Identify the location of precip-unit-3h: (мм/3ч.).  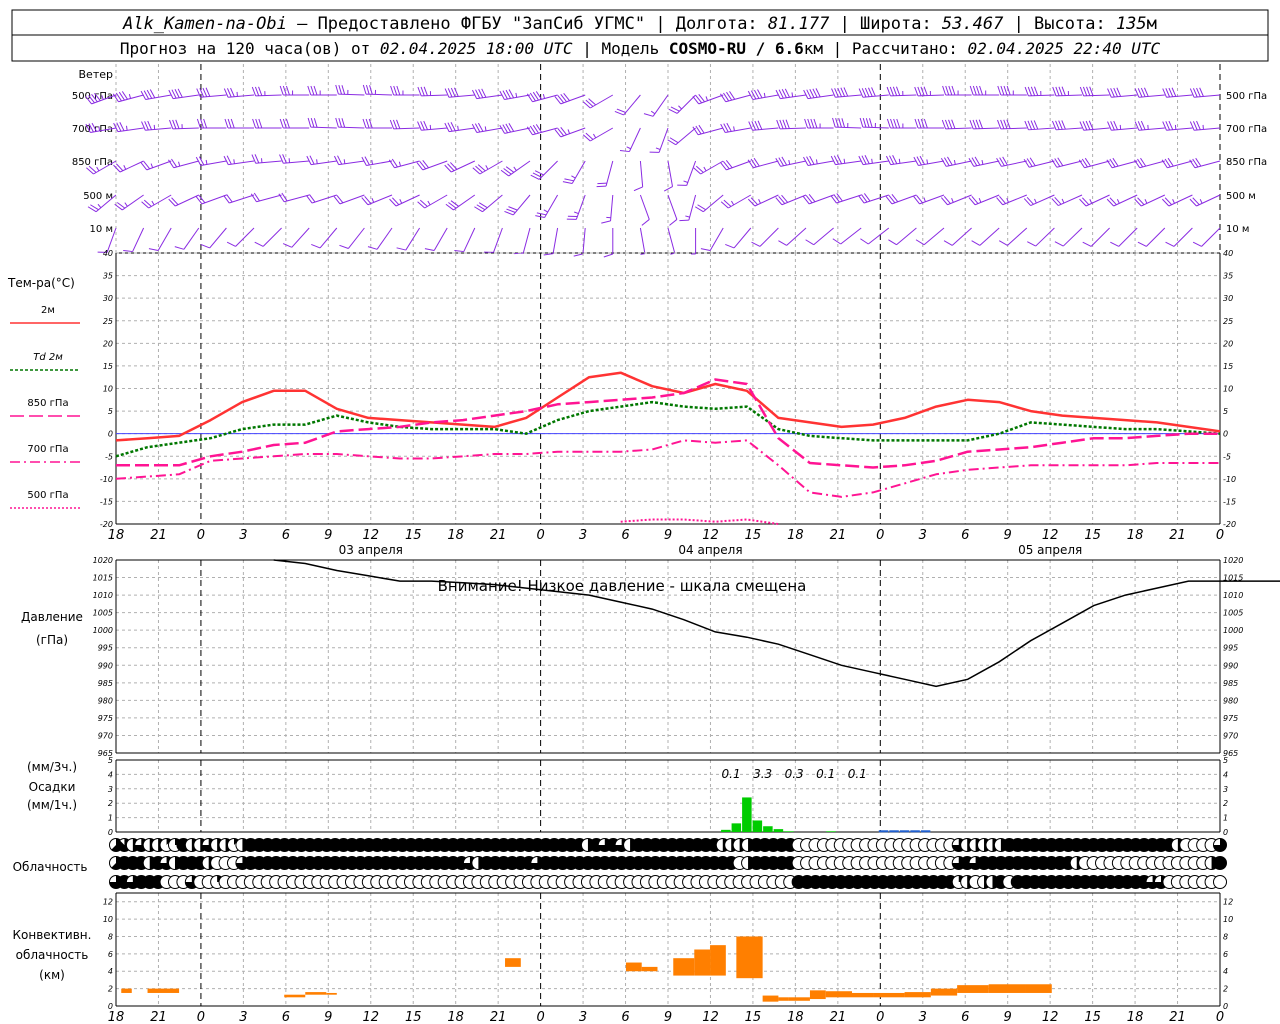
(52, 767).